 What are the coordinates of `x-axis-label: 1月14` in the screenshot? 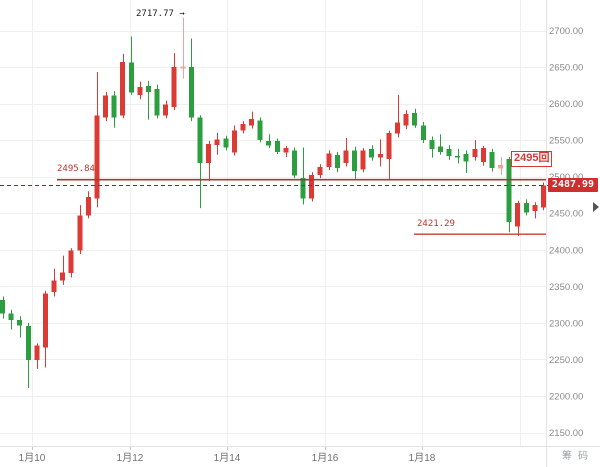 It's located at (227, 458).